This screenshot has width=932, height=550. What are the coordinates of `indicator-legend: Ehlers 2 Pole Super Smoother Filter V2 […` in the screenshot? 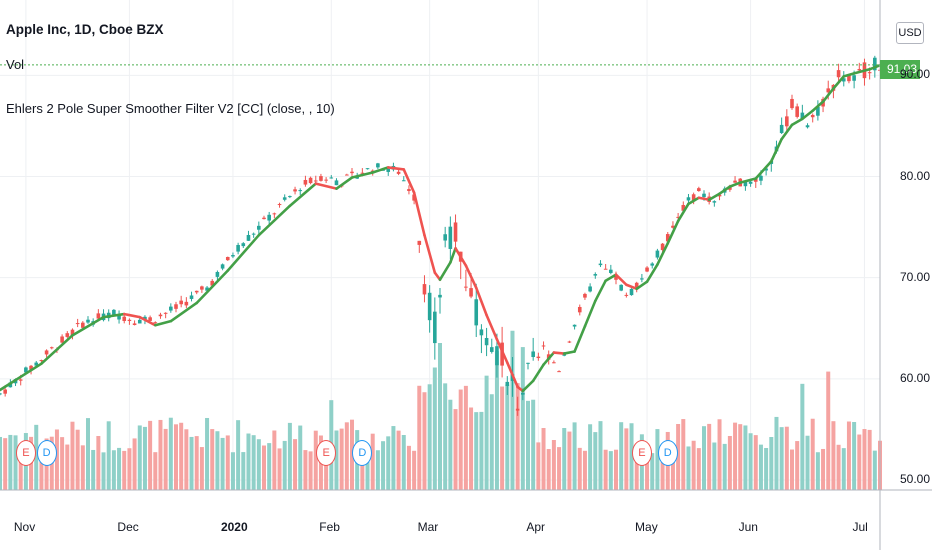 It's located at (170, 108).